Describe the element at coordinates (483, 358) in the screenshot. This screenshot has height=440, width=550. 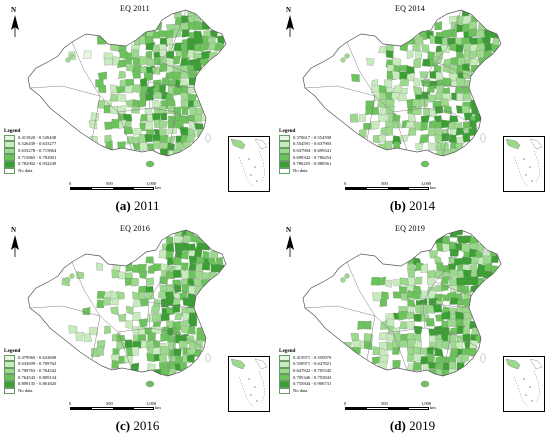
I see `taiwan-island` at that location.